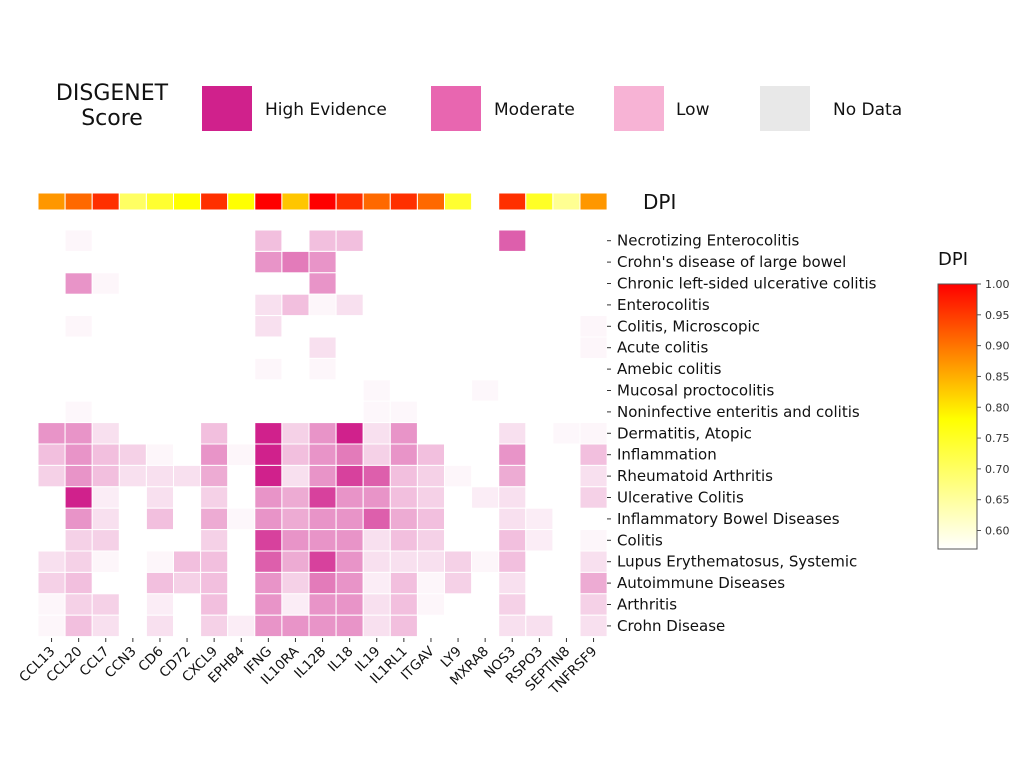 This screenshot has height=772, width=1024. Describe the element at coordinates (512, 201) in the screenshot. I see `dpi-cell-NOS3` at that location.